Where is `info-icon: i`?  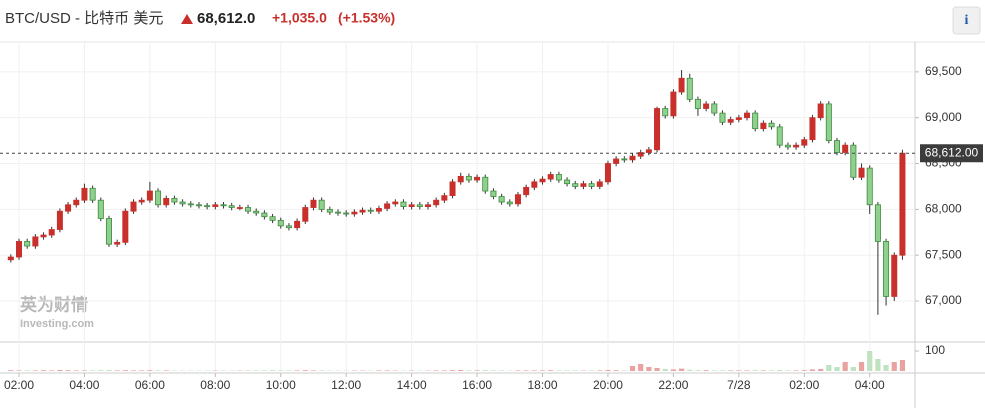 info-icon: i is located at coordinates (967, 20).